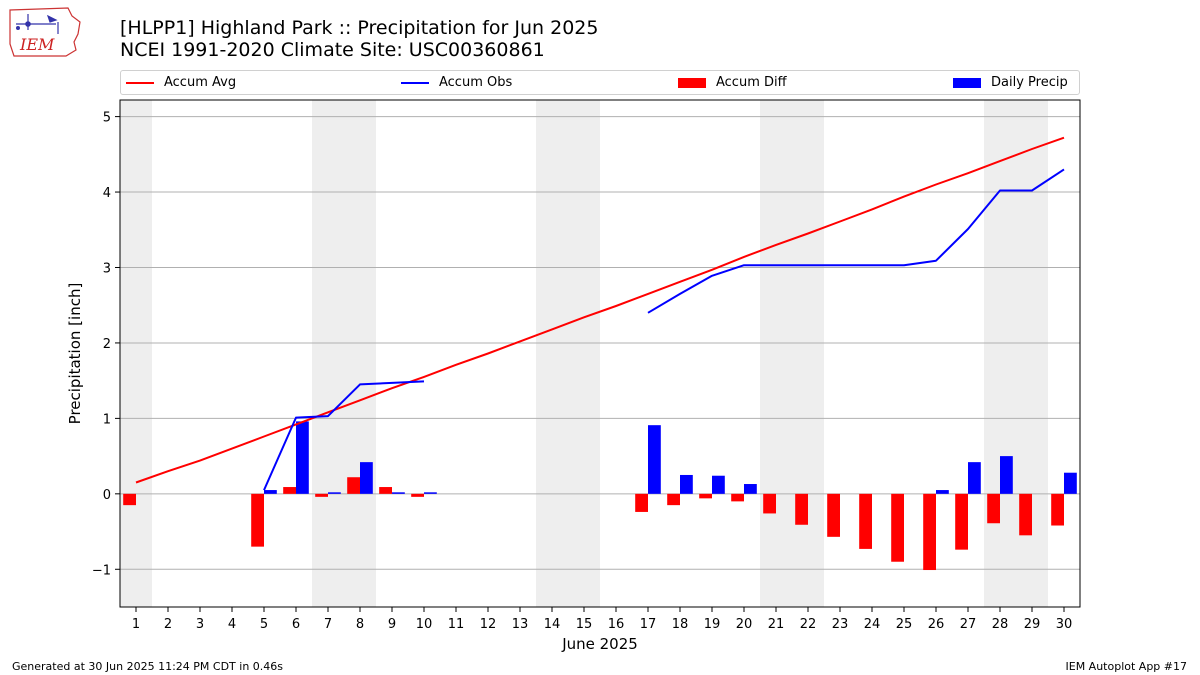 This screenshot has height=675, width=1200. Describe the element at coordinates (616, 624) in the screenshot. I see `x-tick-label-16: 16` at that location.